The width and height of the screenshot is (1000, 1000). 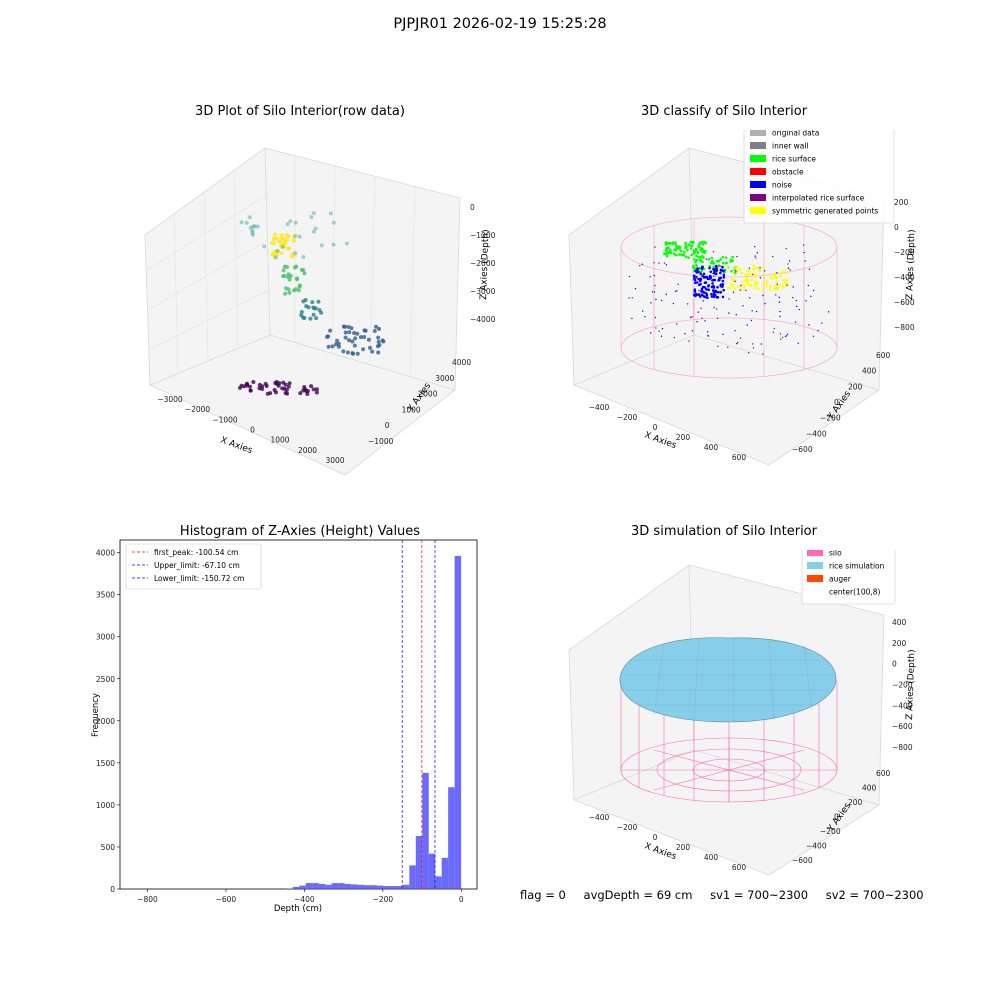 What do you see at coordinates (307, 450) in the screenshot?
I see `raw-x-tick-label: 2000` at bounding box center [307, 450].